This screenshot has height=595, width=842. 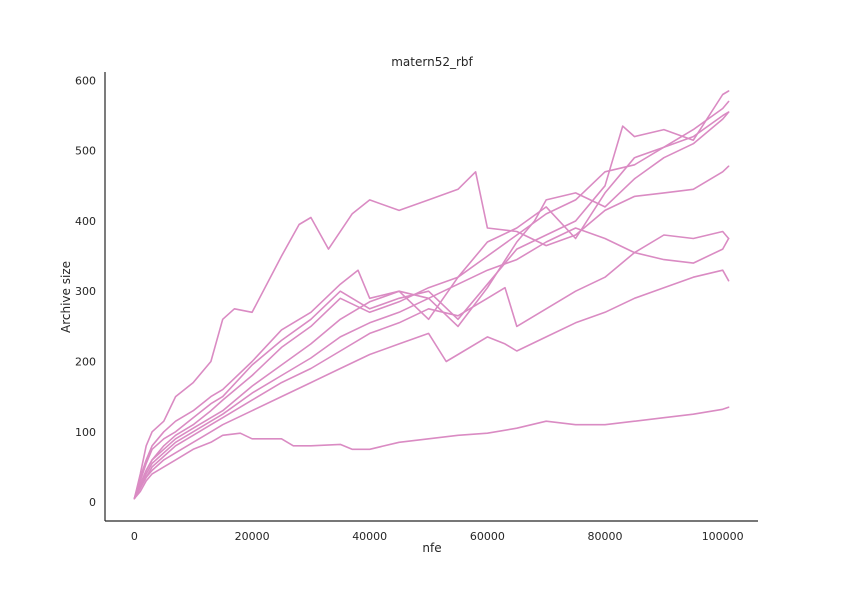 I want to click on x-tick-group: 0 20000 40000 60000 80000 100000, so click(x=437, y=536).